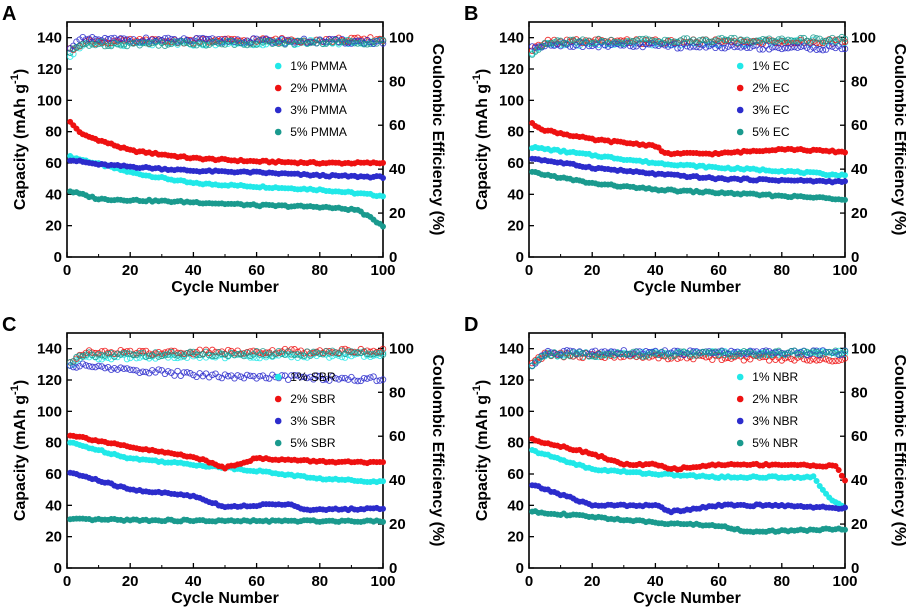 This screenshot has height=613, width=906. I want to click on capacity-point-2-ec, so click(658, 147).